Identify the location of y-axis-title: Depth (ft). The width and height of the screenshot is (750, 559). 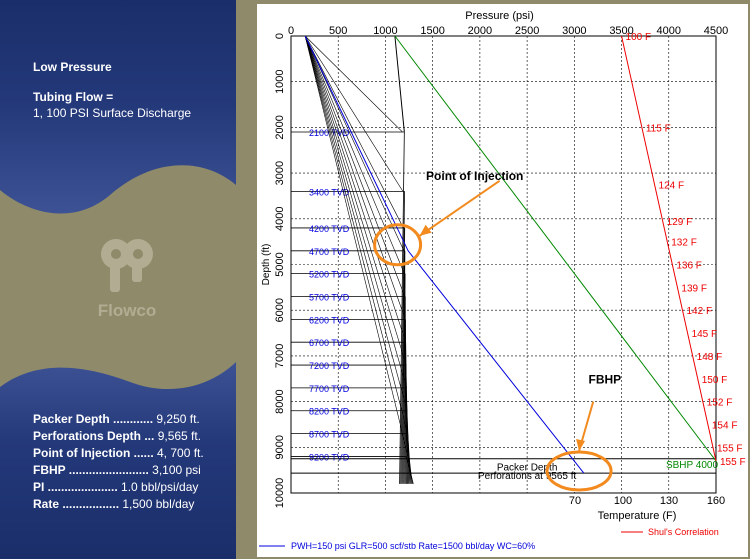
(266, 265).